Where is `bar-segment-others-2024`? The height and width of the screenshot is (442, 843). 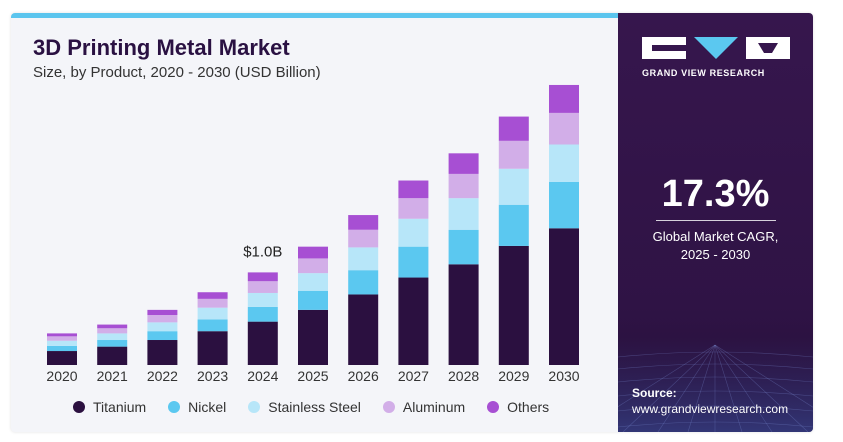 bar-segment-others-2024 is located at coordinates (262, 277).